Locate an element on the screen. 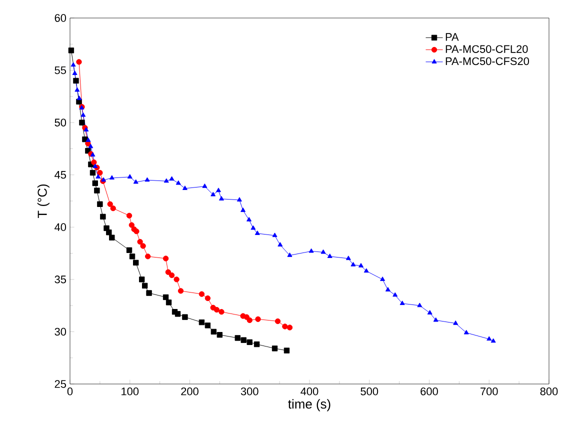  y-tick-label: 60 is located at coordinates (60, 18).